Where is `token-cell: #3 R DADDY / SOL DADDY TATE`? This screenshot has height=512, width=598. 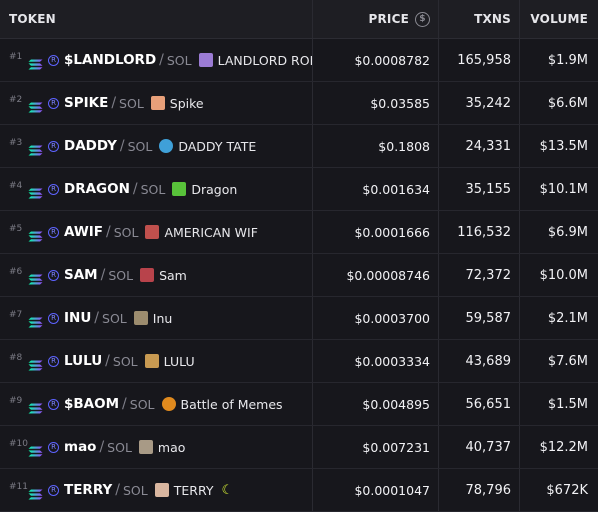
token-cell: #3 R DADDY / SOL DADDY TATE is located at coordinates (156, 146).